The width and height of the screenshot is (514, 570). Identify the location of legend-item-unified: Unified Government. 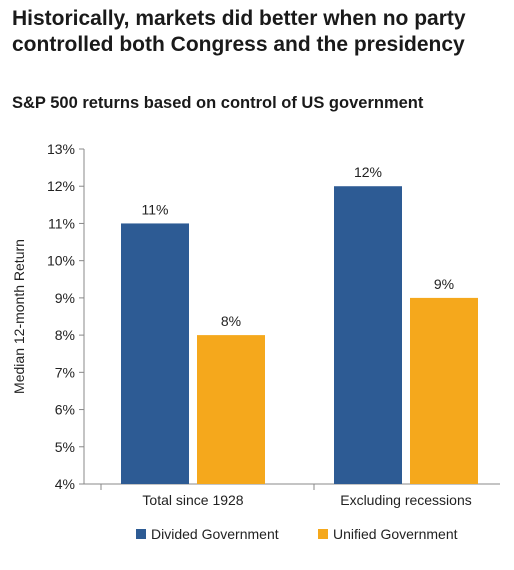
(388, 534).